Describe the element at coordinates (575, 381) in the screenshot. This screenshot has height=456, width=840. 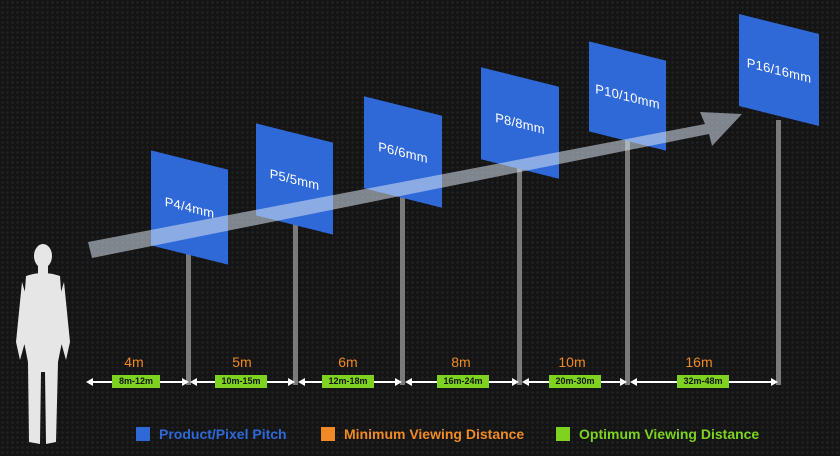
I see `optimum-distance-label: 20m-30m` at that location.